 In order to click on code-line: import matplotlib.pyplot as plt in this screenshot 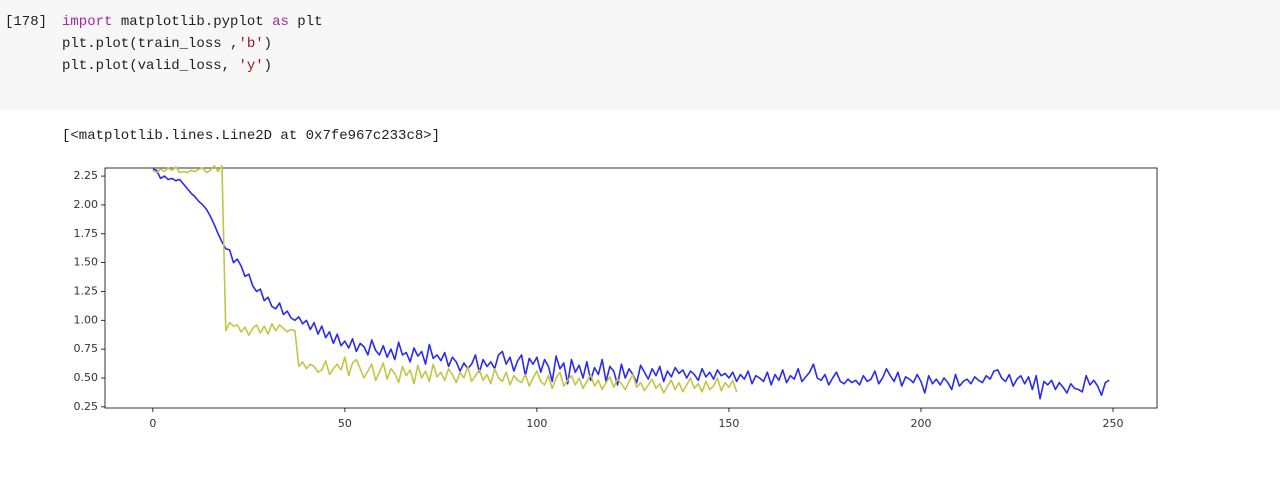, I will do `click(192, 22)`.